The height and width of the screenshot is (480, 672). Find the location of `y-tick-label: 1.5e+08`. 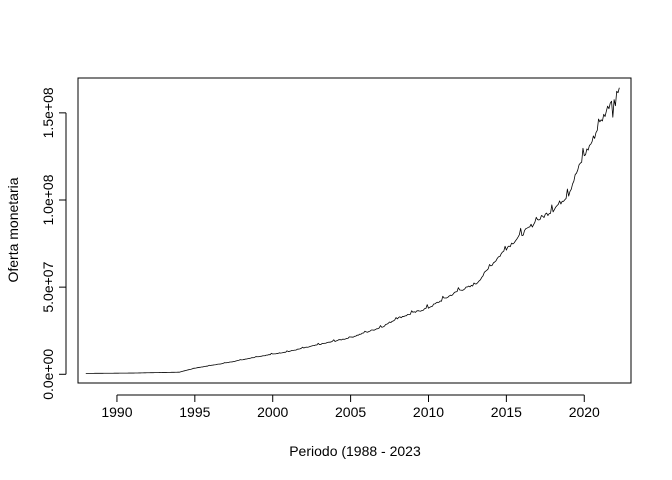

y-tick-label: 1.5e+08 is located at coordinates (48, 112).